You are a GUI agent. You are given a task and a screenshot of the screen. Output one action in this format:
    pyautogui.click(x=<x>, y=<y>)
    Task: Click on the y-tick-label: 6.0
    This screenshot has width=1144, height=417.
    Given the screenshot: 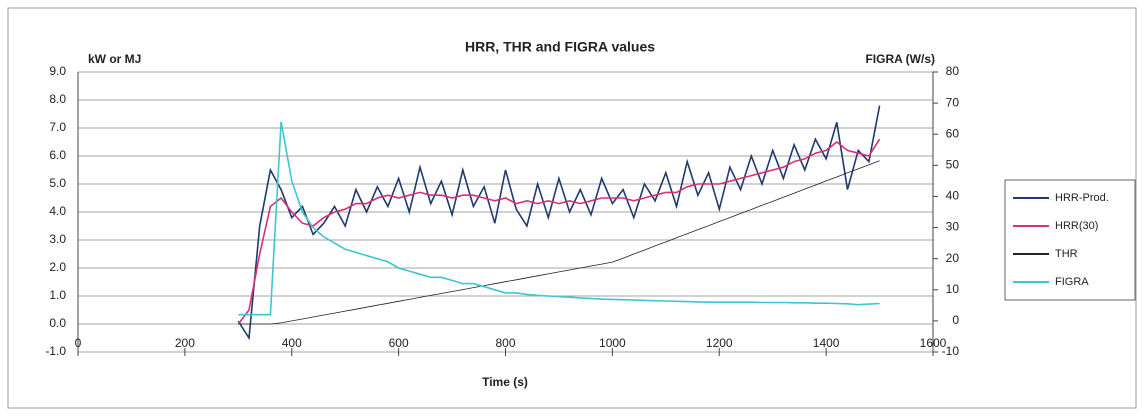 What is the action you would take?
    pyautogui.click(x=57, y=155)
    